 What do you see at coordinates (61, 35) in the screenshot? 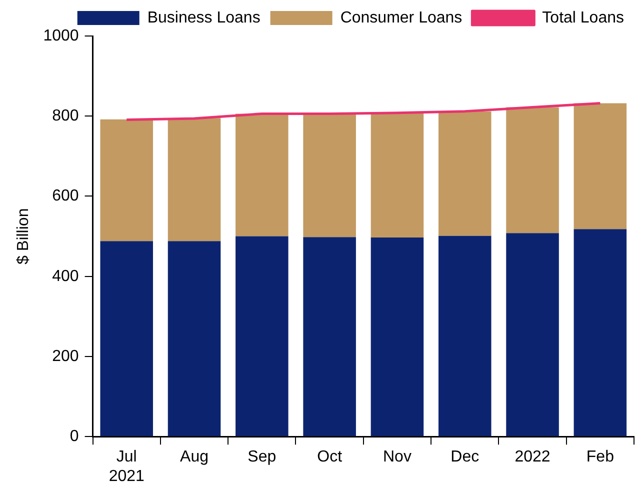
I see `y-tick-label: 1000` at bounding box center [61, 35].